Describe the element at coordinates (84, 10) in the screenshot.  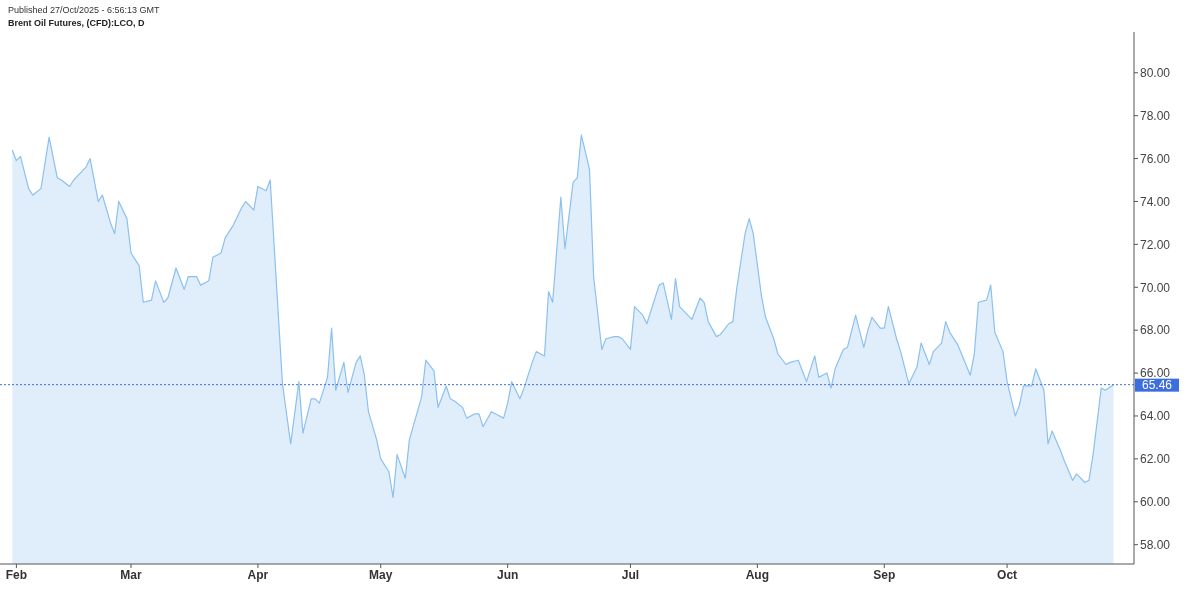
I see `chart-subtitle: Published 27/Oct/2025 - 6:56:13 GMT` at that location.